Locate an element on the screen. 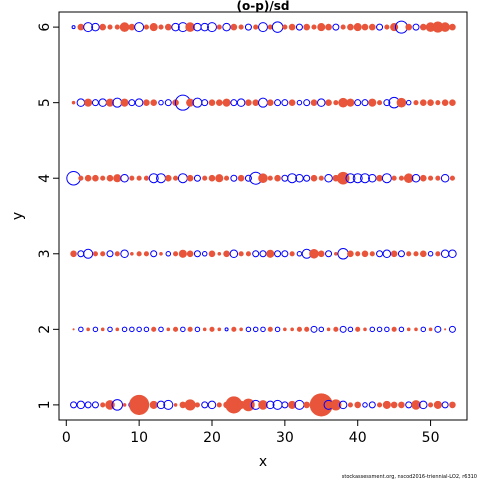 The width and height of the screenshot is (480, 480). bubble-point-y2-x8 is located at coordinates (124, 329).